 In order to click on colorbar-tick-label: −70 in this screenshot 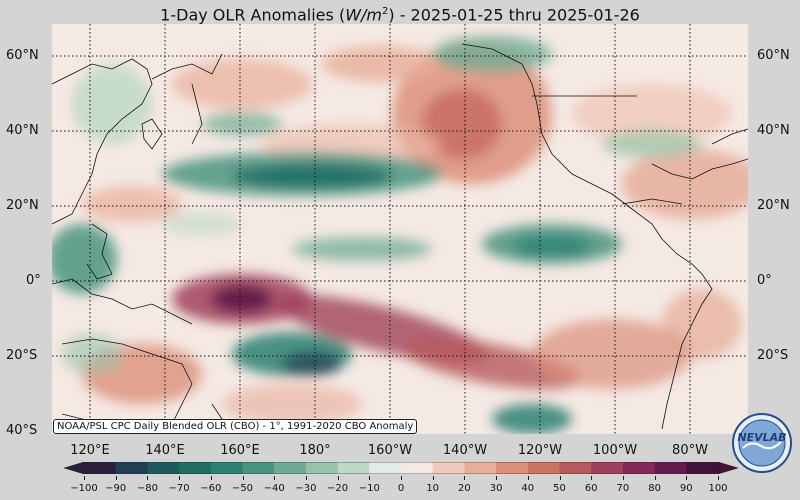, I will do `click(179, 488)`.